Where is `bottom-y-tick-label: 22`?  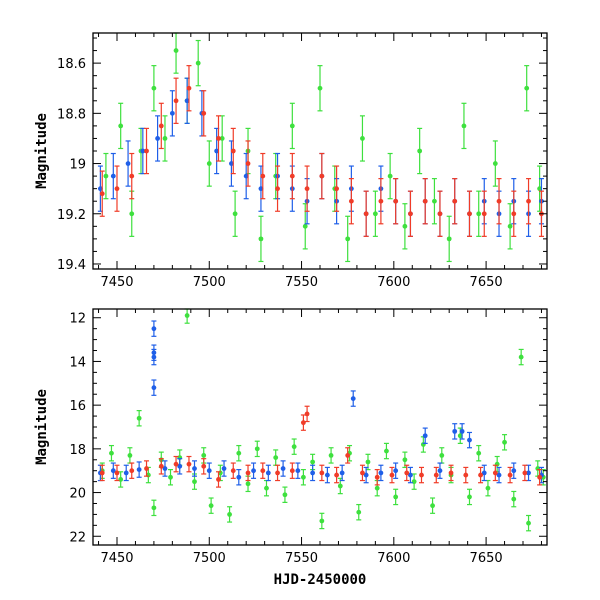
bottom-y-tick-label: 22 is located at coordinates (77, 537).